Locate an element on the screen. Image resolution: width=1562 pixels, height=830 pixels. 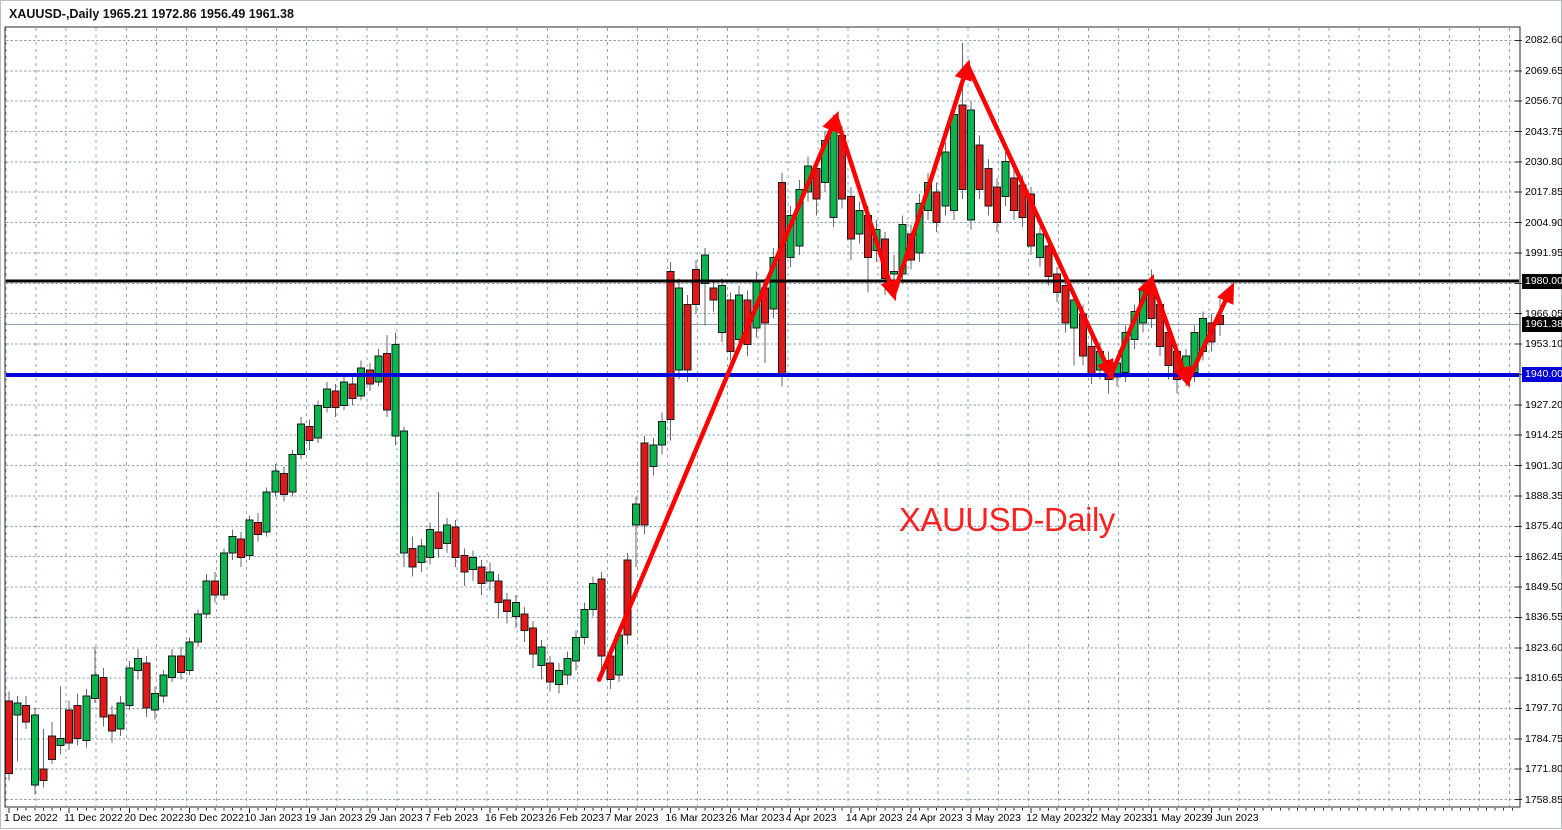
date-tick-label: 9 Jun 2023 is located at coordinates (1232, 818).